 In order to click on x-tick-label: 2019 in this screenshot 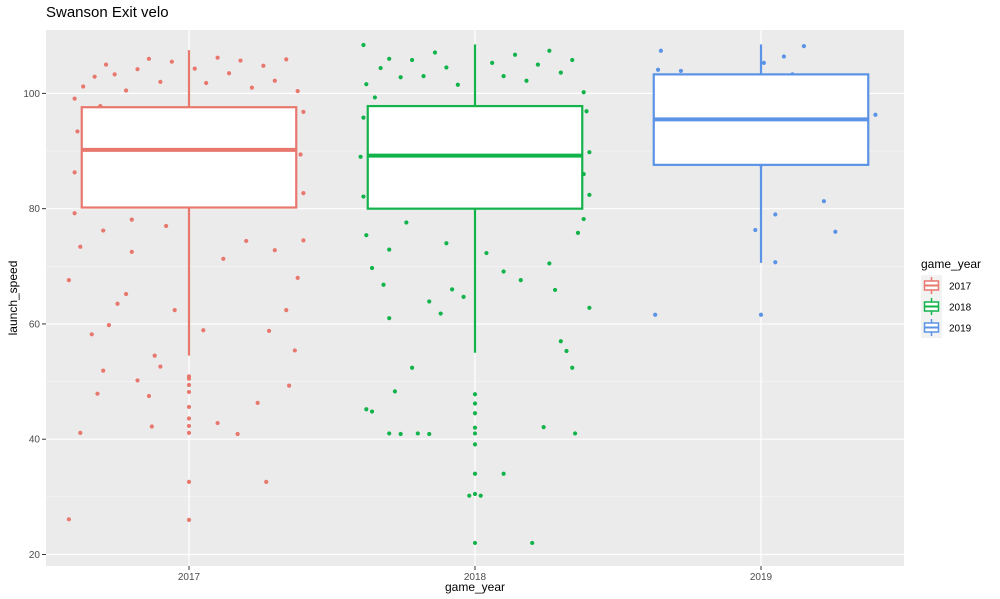, I will do `click(761, 577)`.